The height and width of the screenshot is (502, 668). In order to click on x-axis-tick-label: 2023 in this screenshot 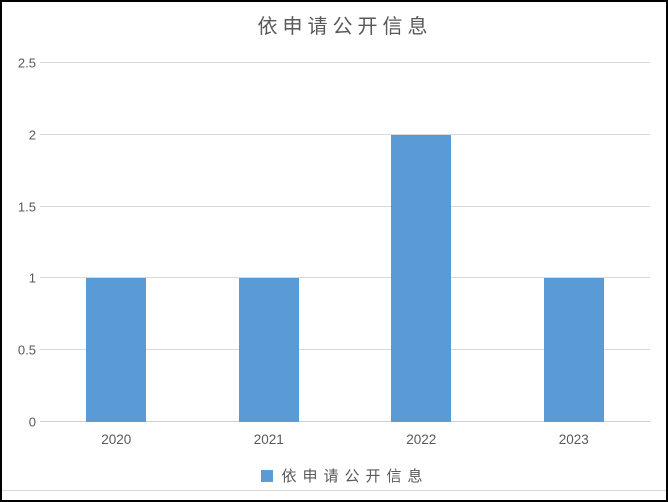, I will do `click(573, 439)`.